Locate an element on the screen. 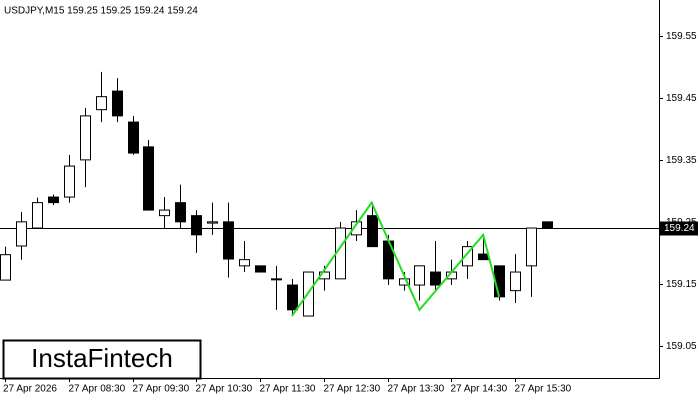 Image resolution: width=700 pixels, height=405 pixels. y-tick-label: 159.45 is located at coordinates (681, 98).